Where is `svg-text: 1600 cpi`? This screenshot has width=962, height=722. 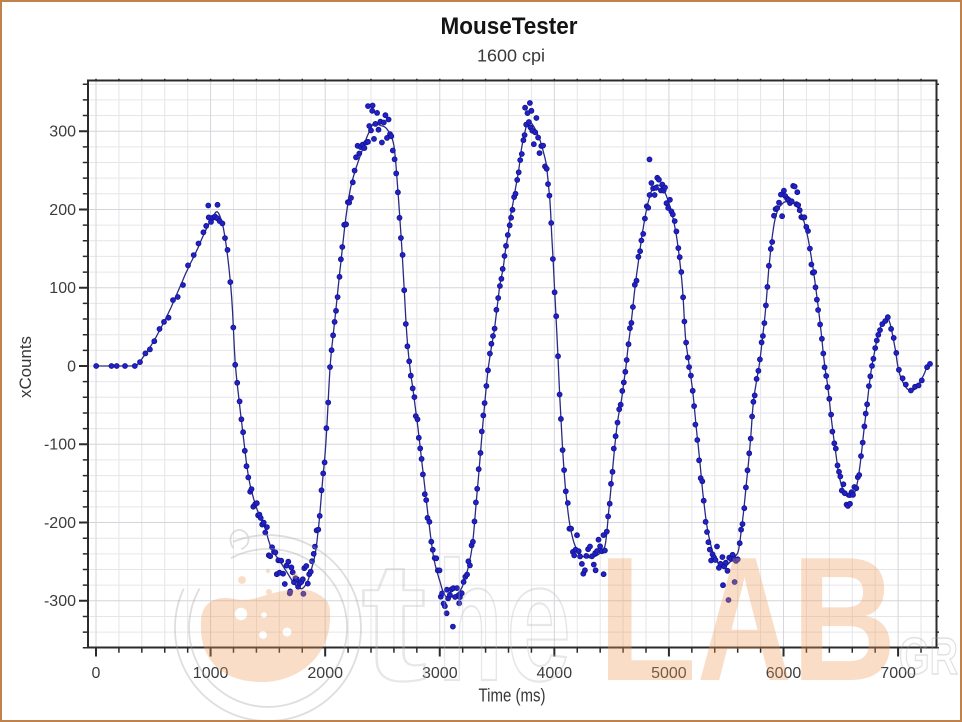 svg-text: 1600 cpi is located at coordinates (511, 56).